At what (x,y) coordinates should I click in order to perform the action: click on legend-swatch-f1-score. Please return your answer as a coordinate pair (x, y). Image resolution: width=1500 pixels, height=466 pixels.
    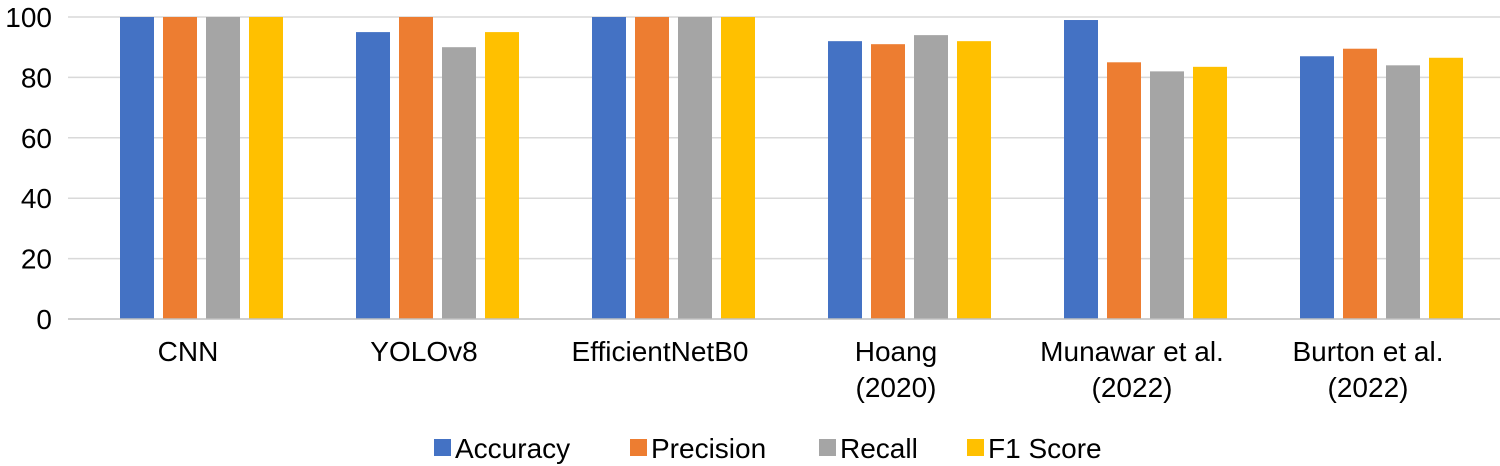
    Looking at the image, I should click on (975, 447).